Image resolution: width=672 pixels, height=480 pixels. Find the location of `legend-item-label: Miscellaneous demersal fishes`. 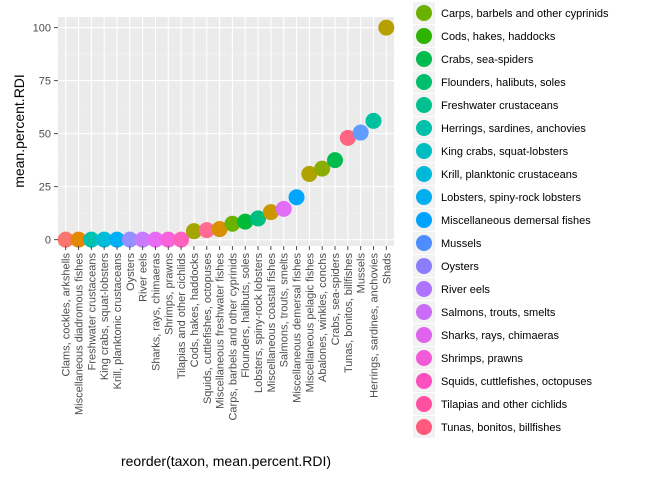

legend-item-label: Miscellaneous demersal fishes is located at coordinates (516, 221).